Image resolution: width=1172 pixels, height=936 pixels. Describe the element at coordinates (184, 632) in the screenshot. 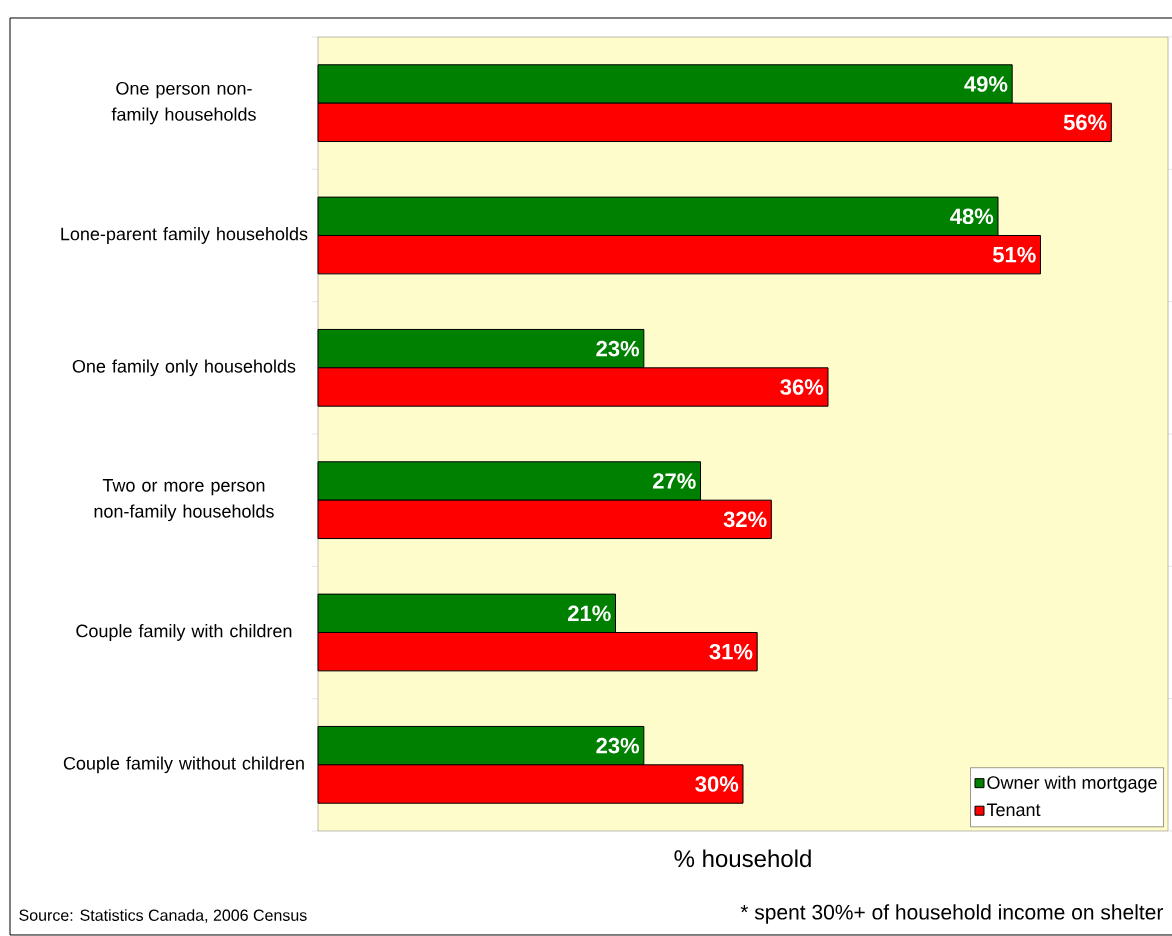

I see `y-tick-label: Couple family with children` at that location.